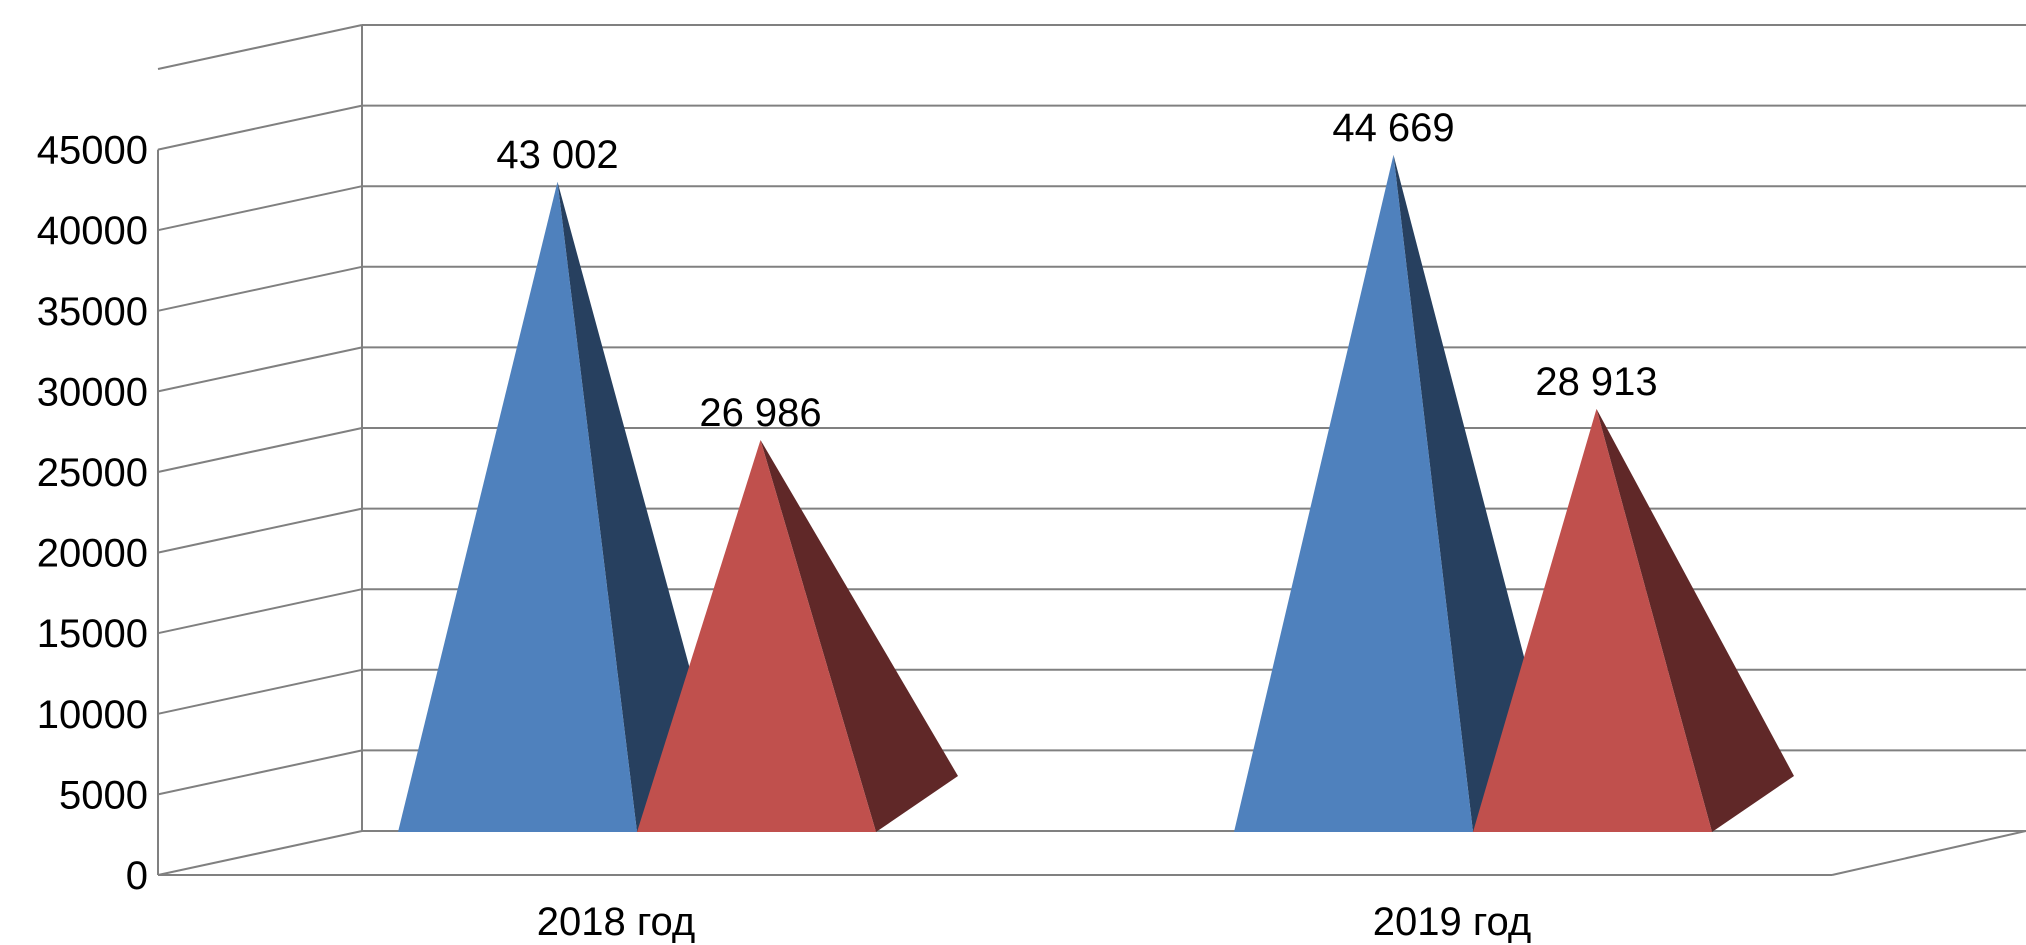 The image size is (2026, 945). Describe the element at coordinates (760, 413) in the screenshot. I see `data-label: 26 986` at that location.